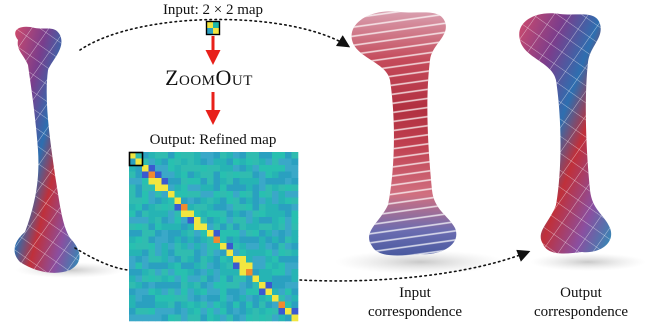  I want to click on output-correspondence-label: Output correspondence, so click(581, 303).